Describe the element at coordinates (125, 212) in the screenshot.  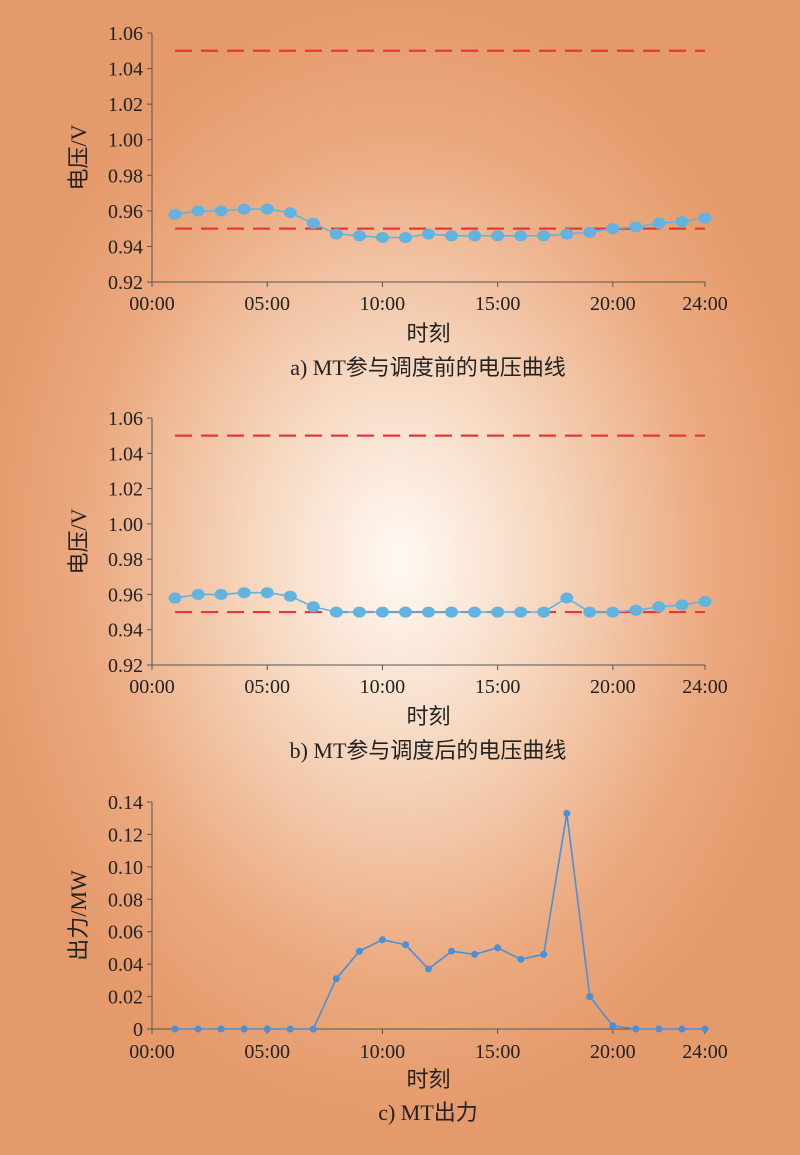
I see `chart-a-y-tick-label: 0.96` at that location.